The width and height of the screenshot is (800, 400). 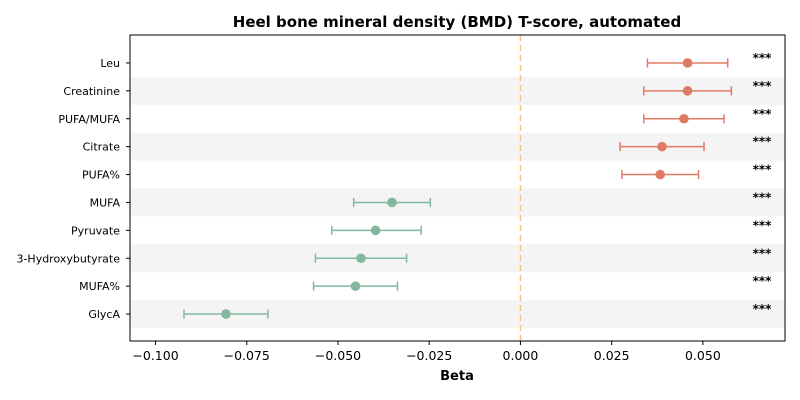 What do you see at coordinates (612, 355) in the screenshot?
I see `x-tick-label: 0.025` at bounding box center [612, 355].